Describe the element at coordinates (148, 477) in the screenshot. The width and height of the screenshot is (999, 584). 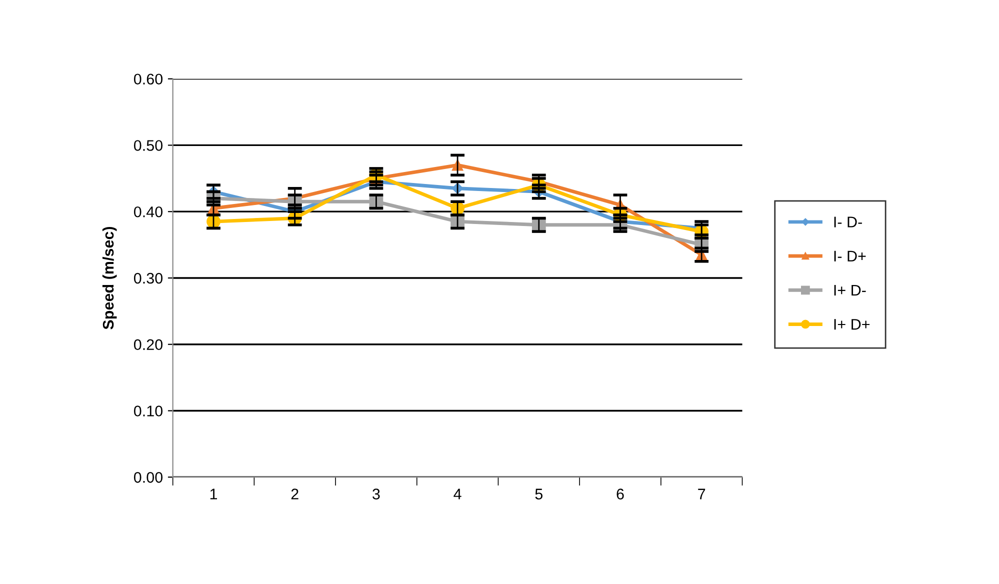
I see `y-tick-label: 0.00` at that location.